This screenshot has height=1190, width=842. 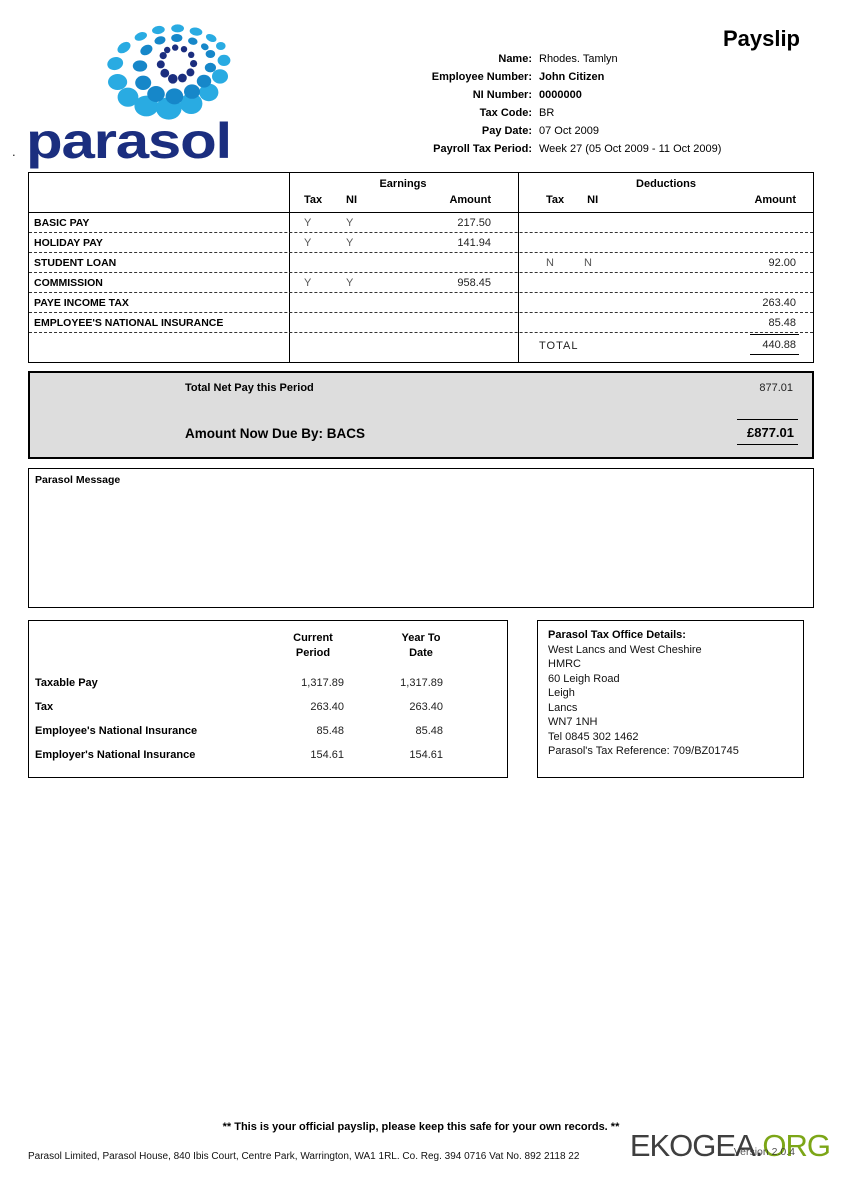 I want to click on row-item-label: EMPLOYEE'S NATIONAL INSURANCE, so click(x=129, y=322).